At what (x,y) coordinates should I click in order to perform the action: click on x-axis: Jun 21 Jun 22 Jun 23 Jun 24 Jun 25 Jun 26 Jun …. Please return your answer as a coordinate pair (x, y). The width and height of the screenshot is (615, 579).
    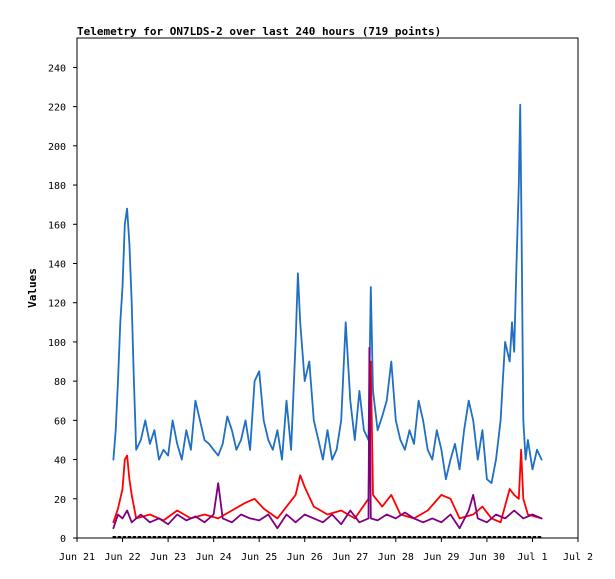
    Looking at the image, I should click on (326, 550).